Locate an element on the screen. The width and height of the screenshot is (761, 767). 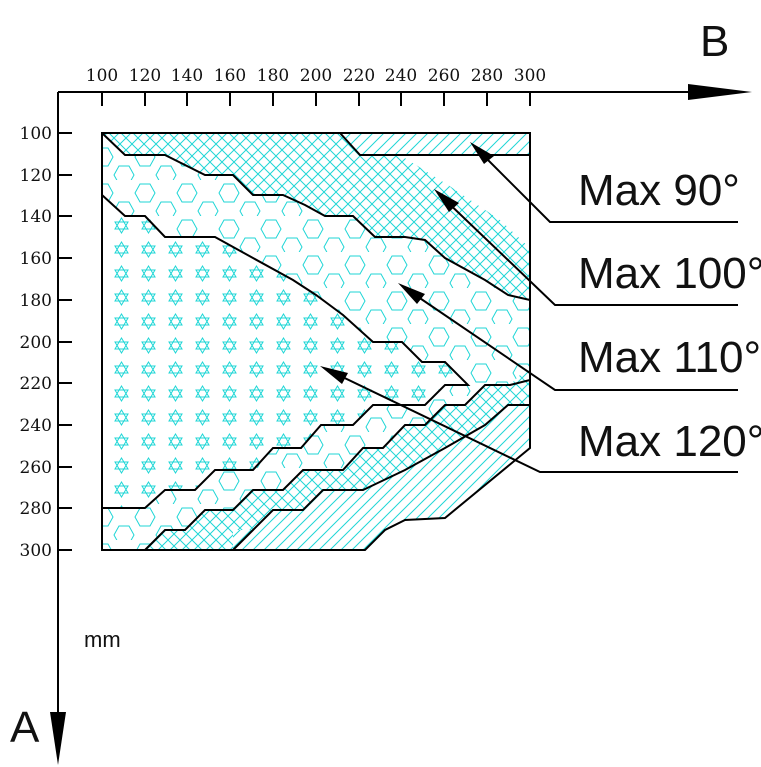
leader-arrowheads is located at coordinates (407, 263).